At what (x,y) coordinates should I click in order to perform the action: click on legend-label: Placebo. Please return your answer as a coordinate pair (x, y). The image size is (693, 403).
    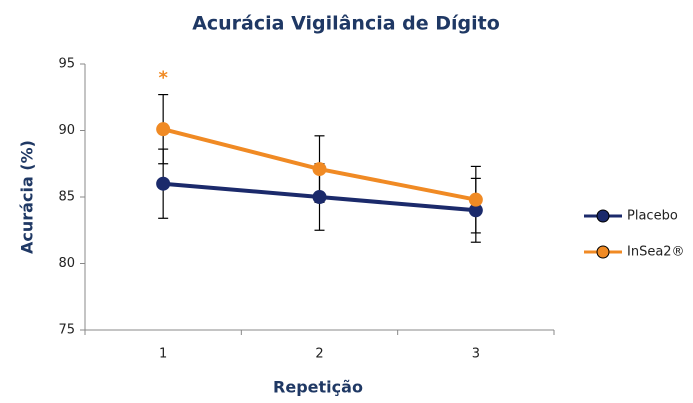
    Looking at the image, I should click on (652, 216).